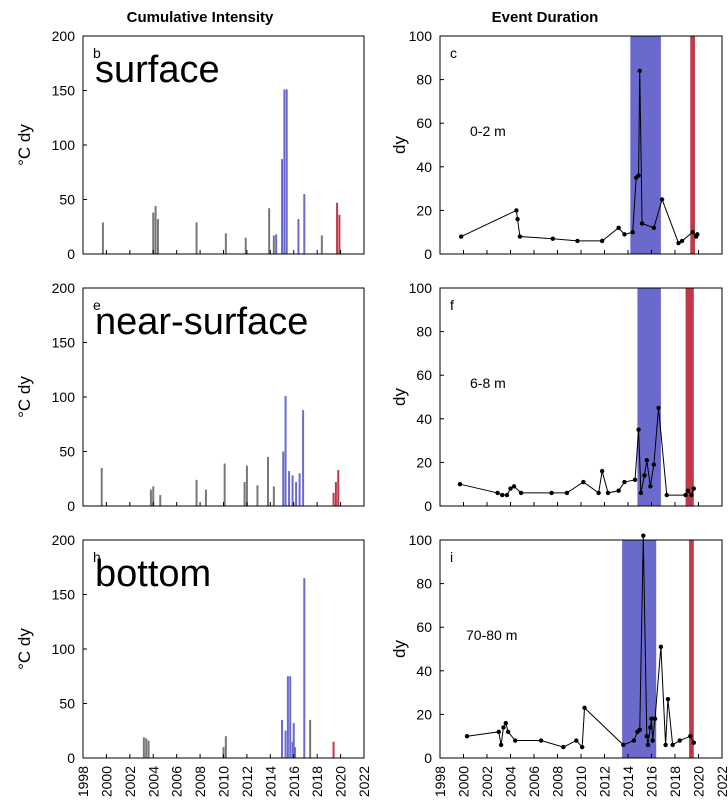  Describe the element at coordinates (488, 131) in the screenshot. I see `depth-range-label: 0-2 m` at that location.